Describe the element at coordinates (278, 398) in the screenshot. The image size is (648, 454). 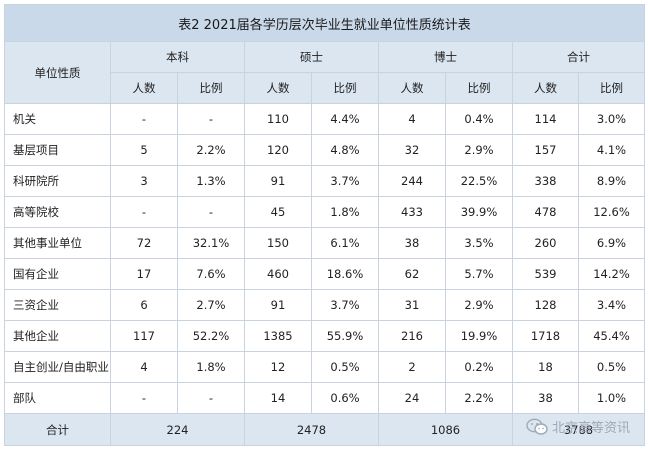
I see `count-cell: 14` at that location.